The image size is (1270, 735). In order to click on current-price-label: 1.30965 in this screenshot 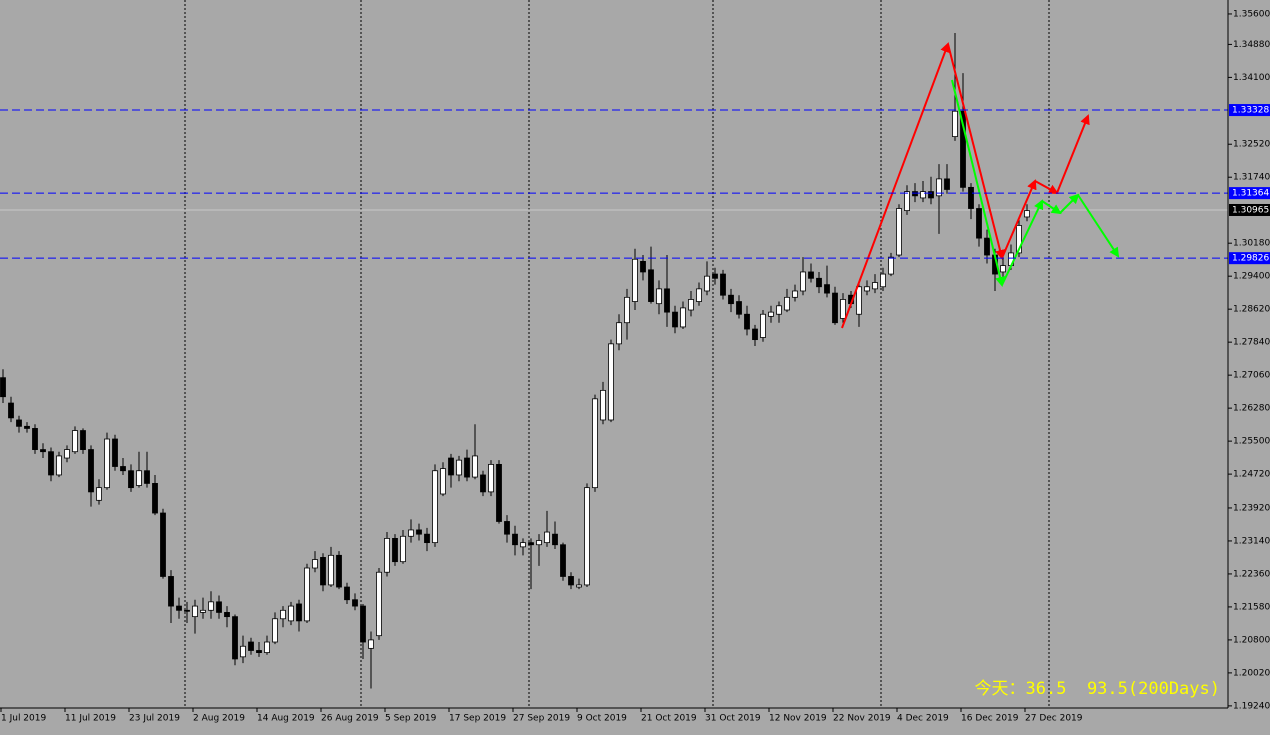, I will do `click(1250, 210)`.